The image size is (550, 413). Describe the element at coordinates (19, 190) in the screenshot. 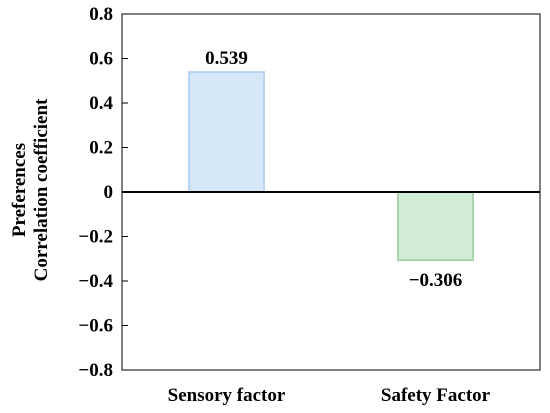

I see `y-axis-title-line-1: Preferences` at that location.